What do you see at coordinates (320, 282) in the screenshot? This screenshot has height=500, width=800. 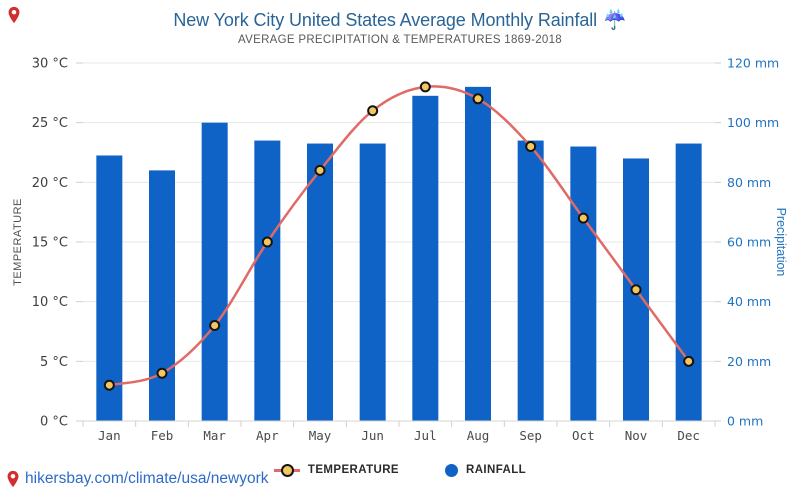 I see `rainfall-bar-may` at bounding box center [320, 282].